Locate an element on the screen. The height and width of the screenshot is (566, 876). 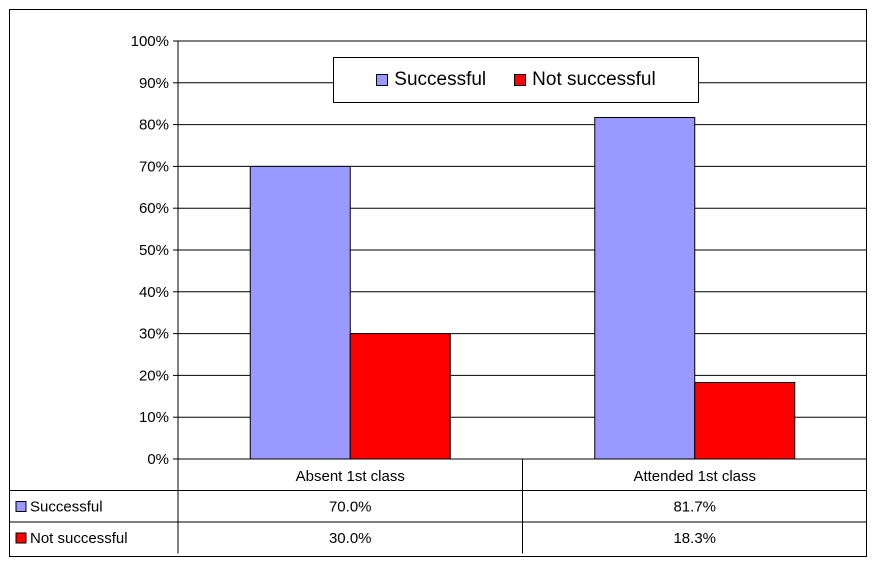
y-tick-label: 20% is located at coordinates (154, 375).